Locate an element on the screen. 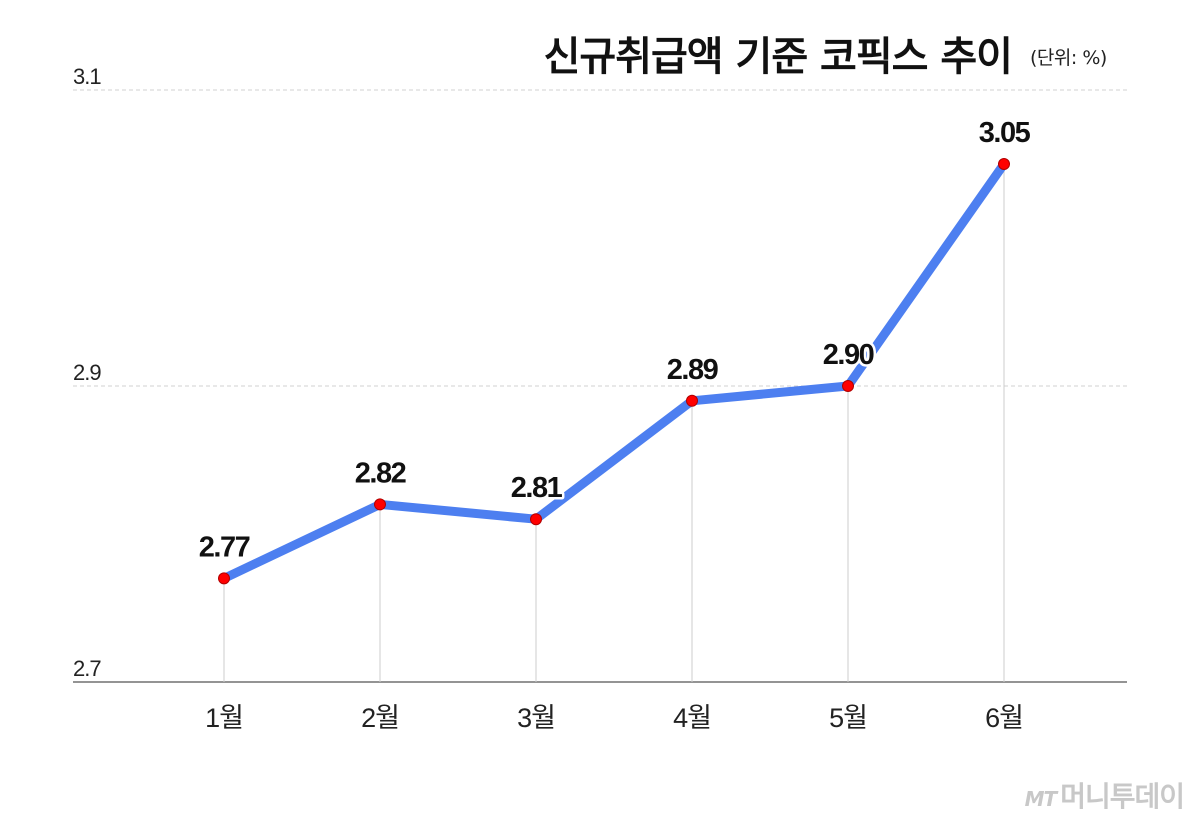  unit-label: (단위: %) is located at coordinates (1068, 58).